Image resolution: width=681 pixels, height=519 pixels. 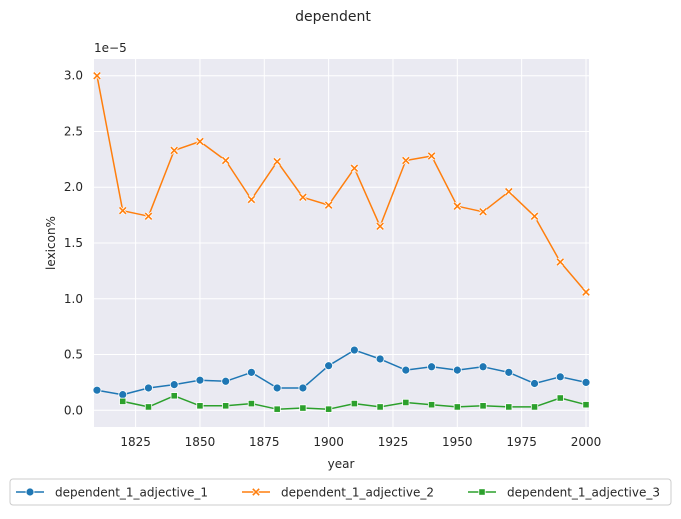 What do you see at coordinates (264, 442) in the screenshot?
I see `x-tick-label: 1875` at bounding box center [264, 442].